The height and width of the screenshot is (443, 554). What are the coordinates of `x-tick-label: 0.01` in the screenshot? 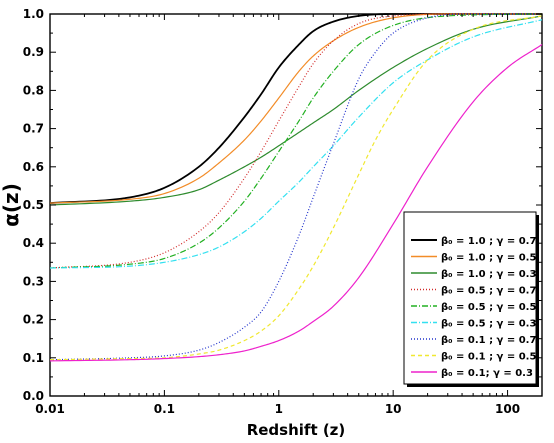 It's located at (50, 409).